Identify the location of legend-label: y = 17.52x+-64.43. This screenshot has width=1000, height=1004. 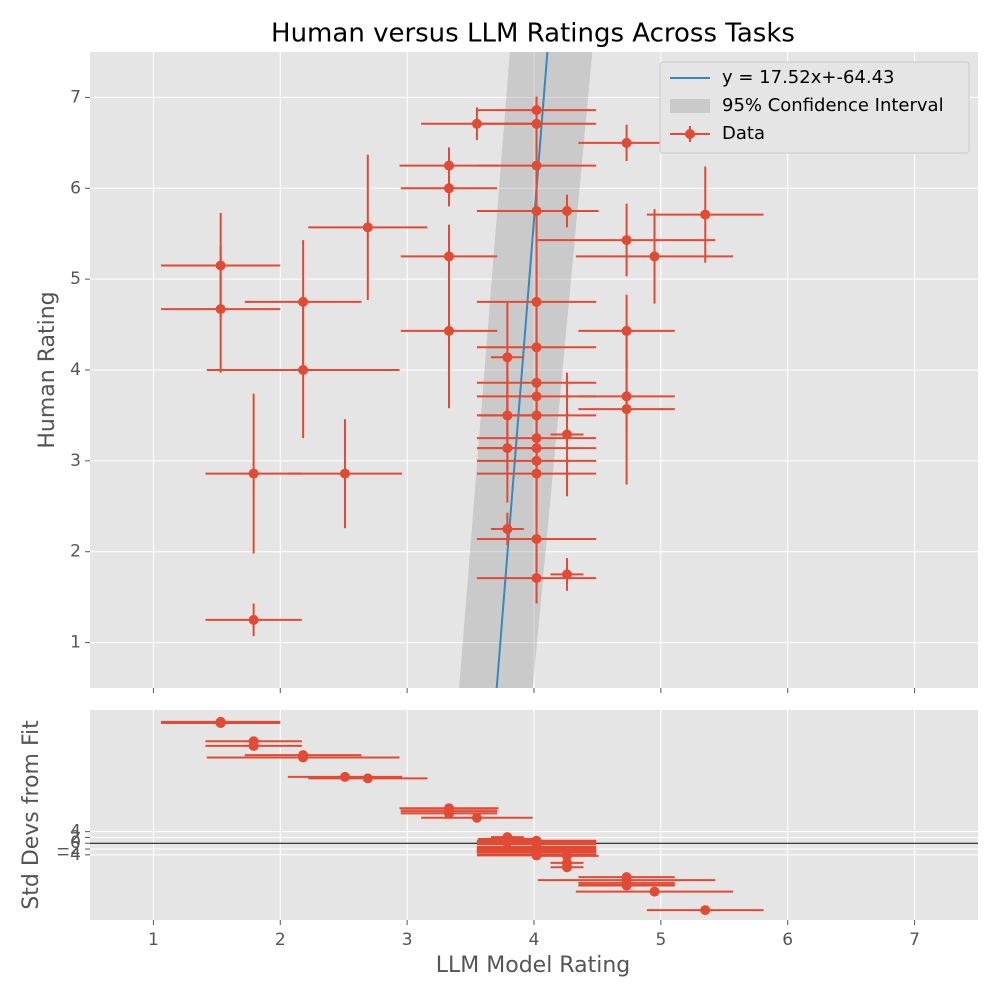
(808, 77).